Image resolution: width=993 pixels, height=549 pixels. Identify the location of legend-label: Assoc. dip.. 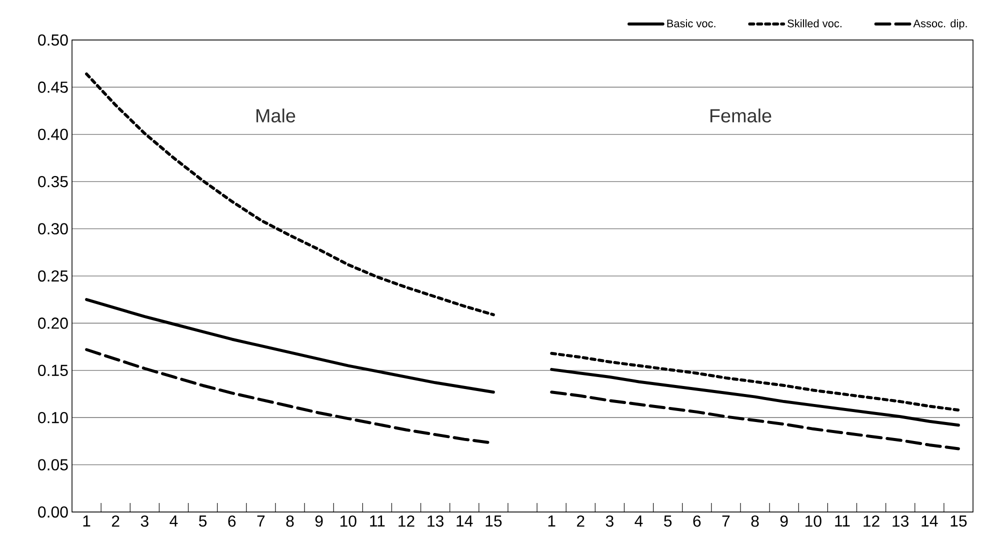
(940, 24).